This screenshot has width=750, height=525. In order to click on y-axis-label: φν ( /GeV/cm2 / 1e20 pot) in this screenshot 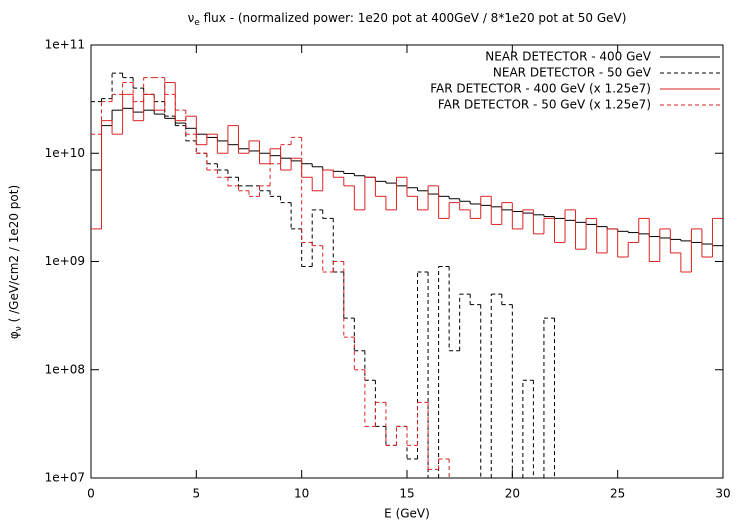, I will do `click(15, 262)`.